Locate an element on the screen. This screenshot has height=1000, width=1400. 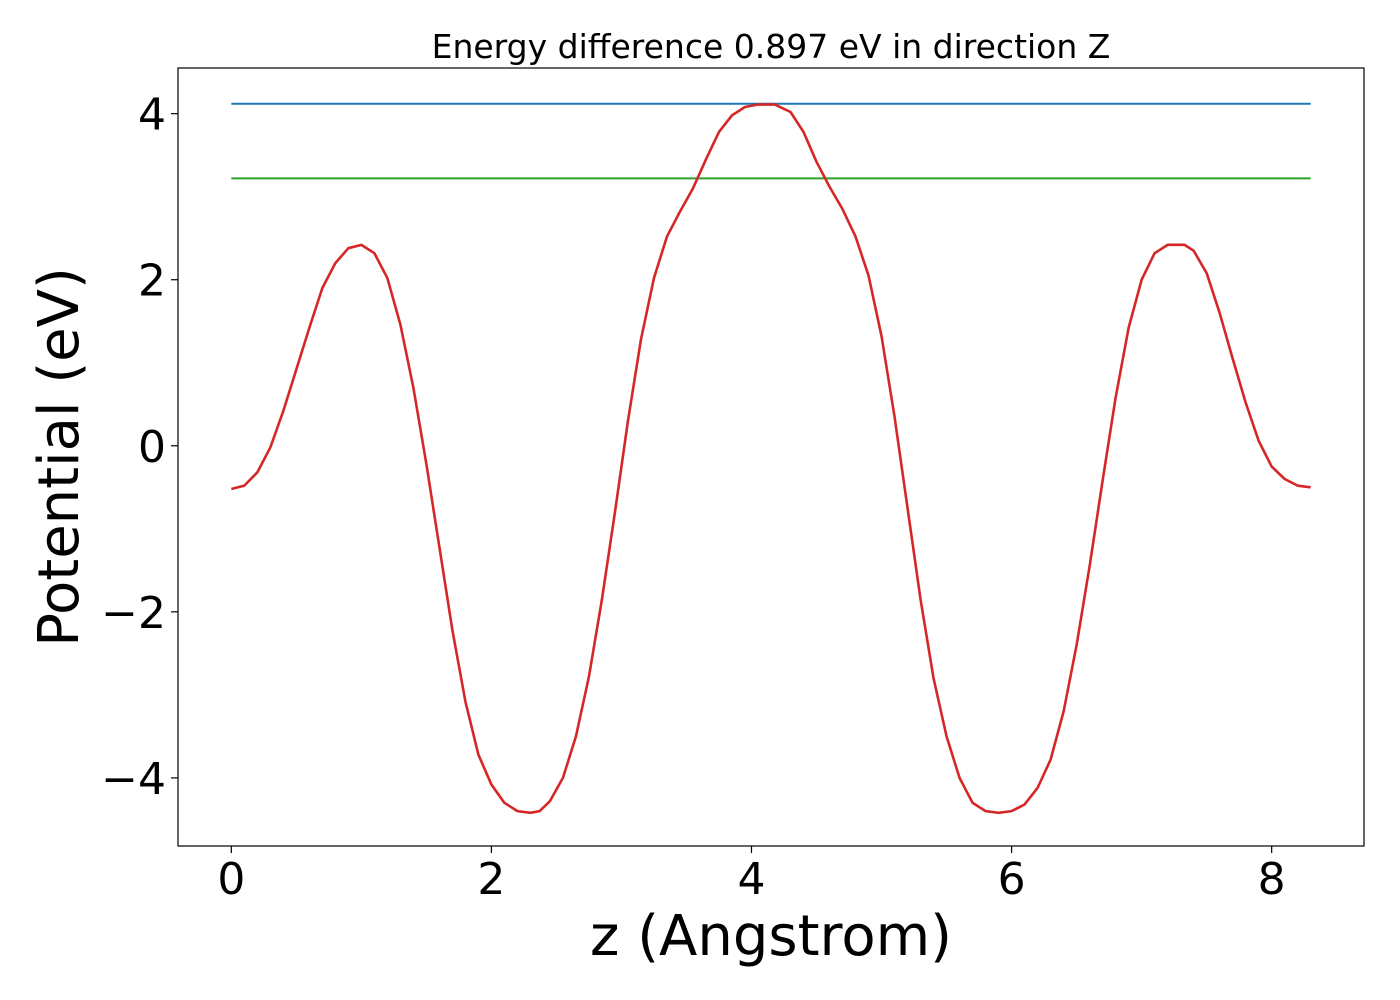
y-tick-label: −4 is located at coordinates (133, 779).